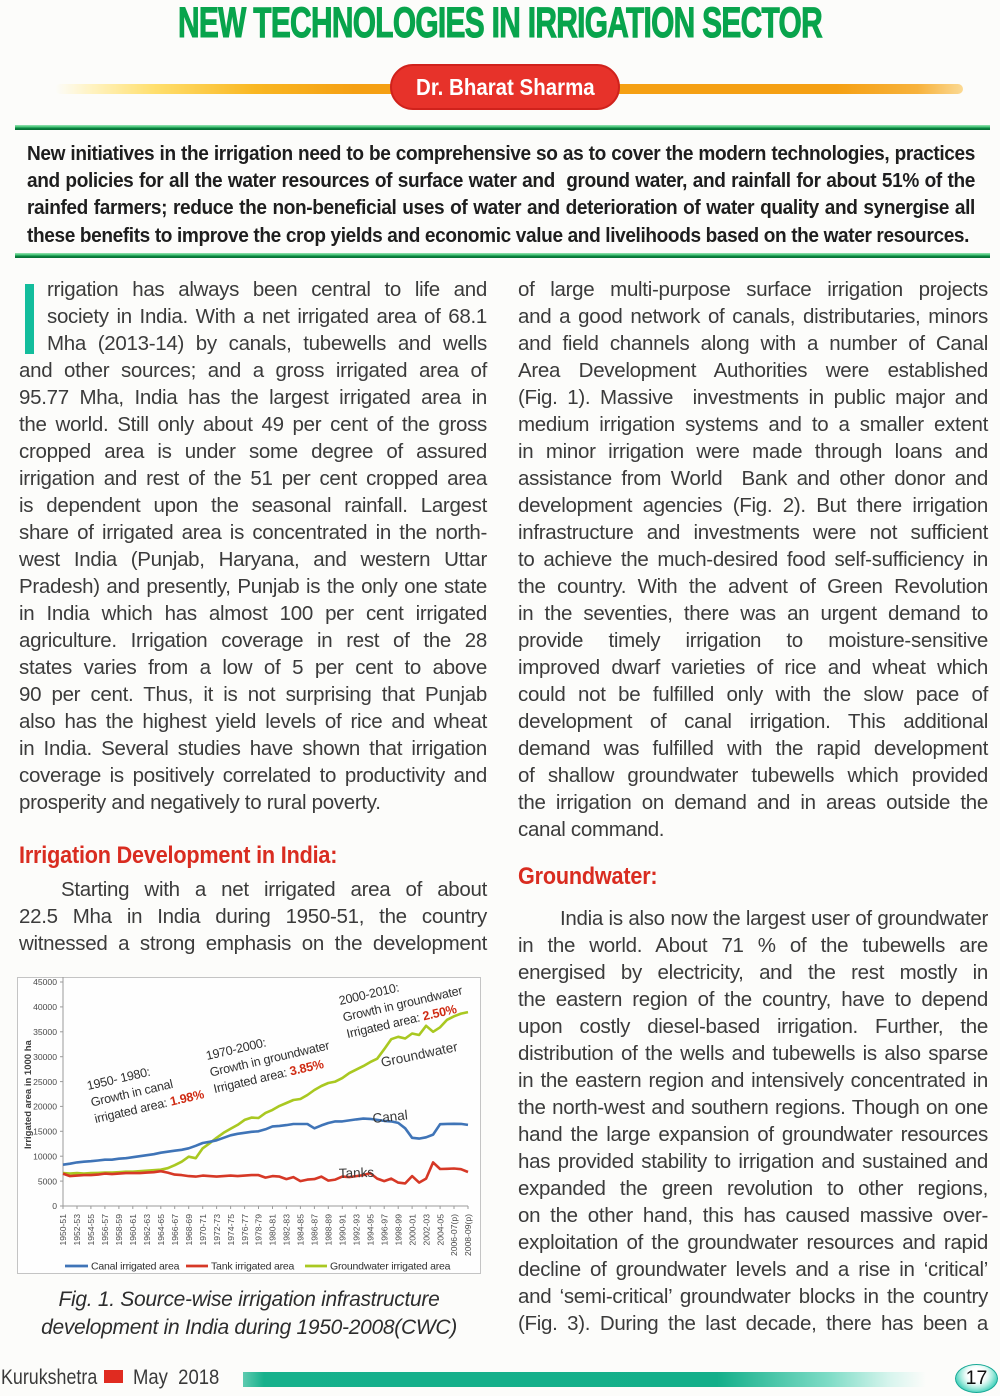 This screenshot has height=1396, width=1000. What do you see at coordinates (231, 1230) in the screenshot?
I see `svg-text: 1974-75` at bounding box center [231, 1230].